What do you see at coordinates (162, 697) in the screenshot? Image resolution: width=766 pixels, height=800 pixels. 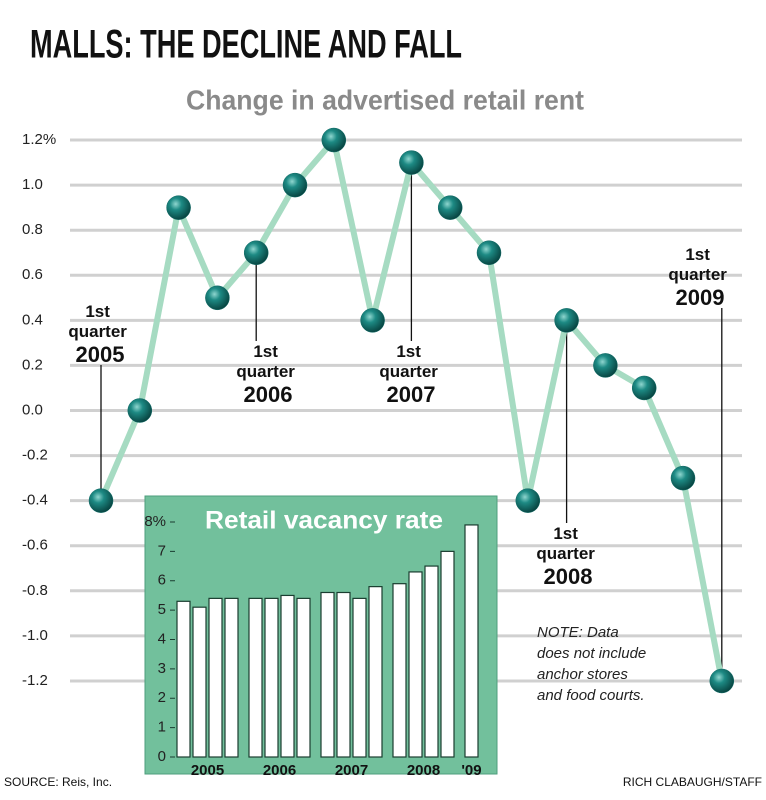 I see `y-tick-label: 2` at bounding box center [162, 697].